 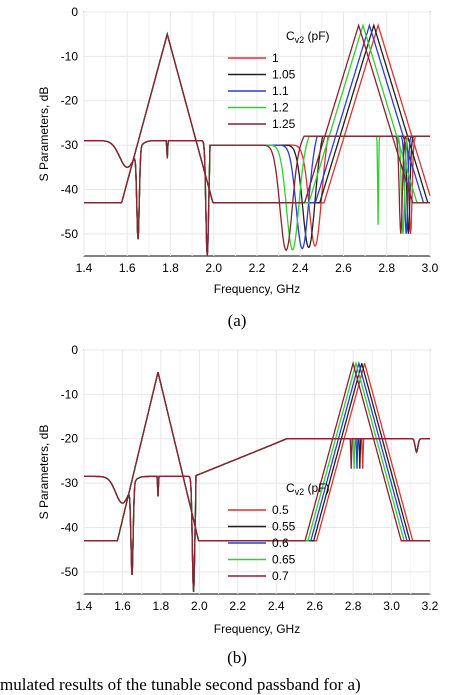 What do you see at coordinates (257, 196) in the screenshot?
I see `series-line-s11` at bounding box center [257, 196].